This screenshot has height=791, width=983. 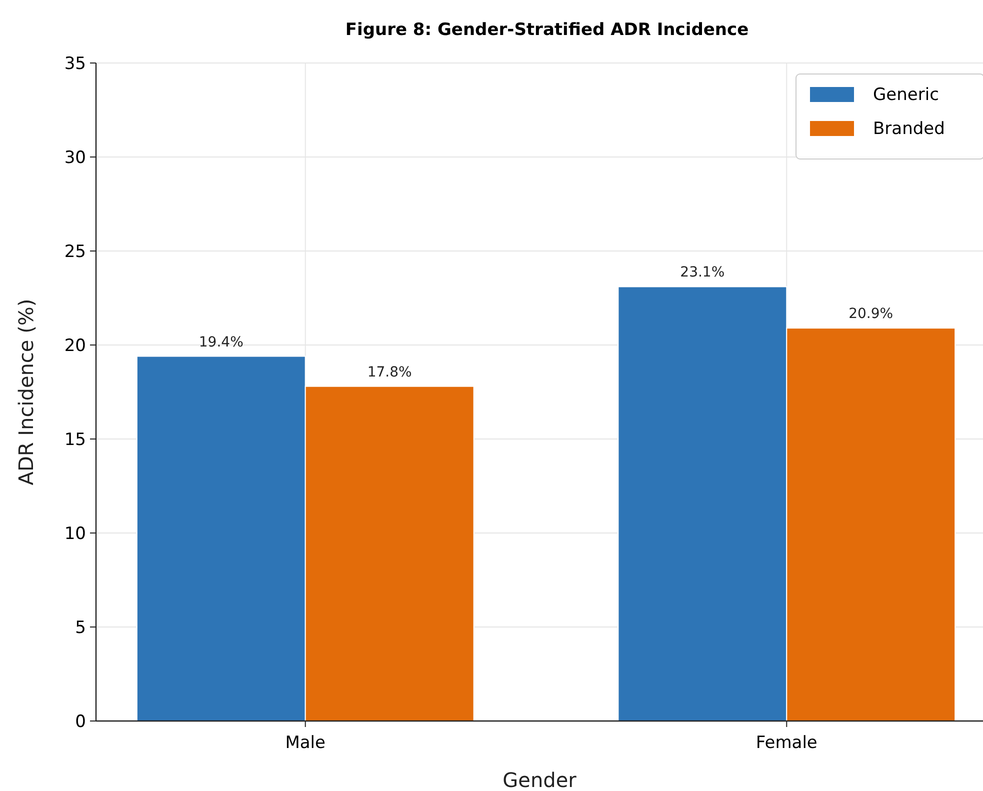 I want to click on y-axis-title: ADR Incidence (%), so click(x=26, y=392).